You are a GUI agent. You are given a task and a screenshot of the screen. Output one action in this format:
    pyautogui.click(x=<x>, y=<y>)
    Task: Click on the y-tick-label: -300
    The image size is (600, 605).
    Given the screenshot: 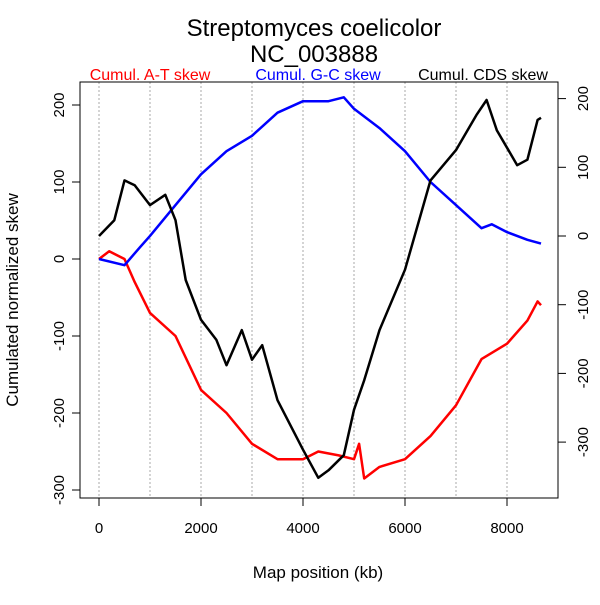 What is the action you would take?
    pyautogui.click(x=59, y=490)
    